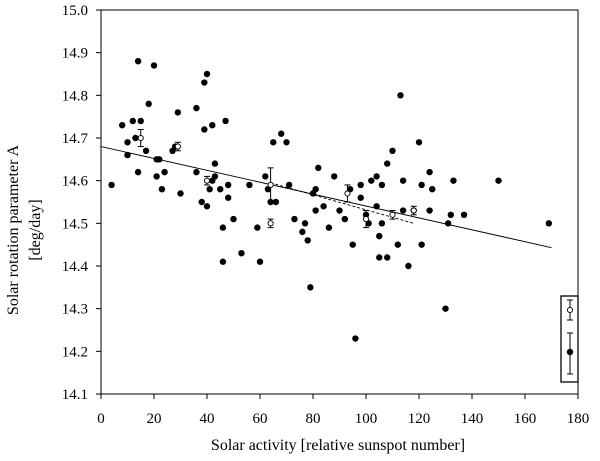  What do you see at coordinates (260, 419) in the screenshot?
I see `x-tick-label: 60` at bounding box center [260, 419].